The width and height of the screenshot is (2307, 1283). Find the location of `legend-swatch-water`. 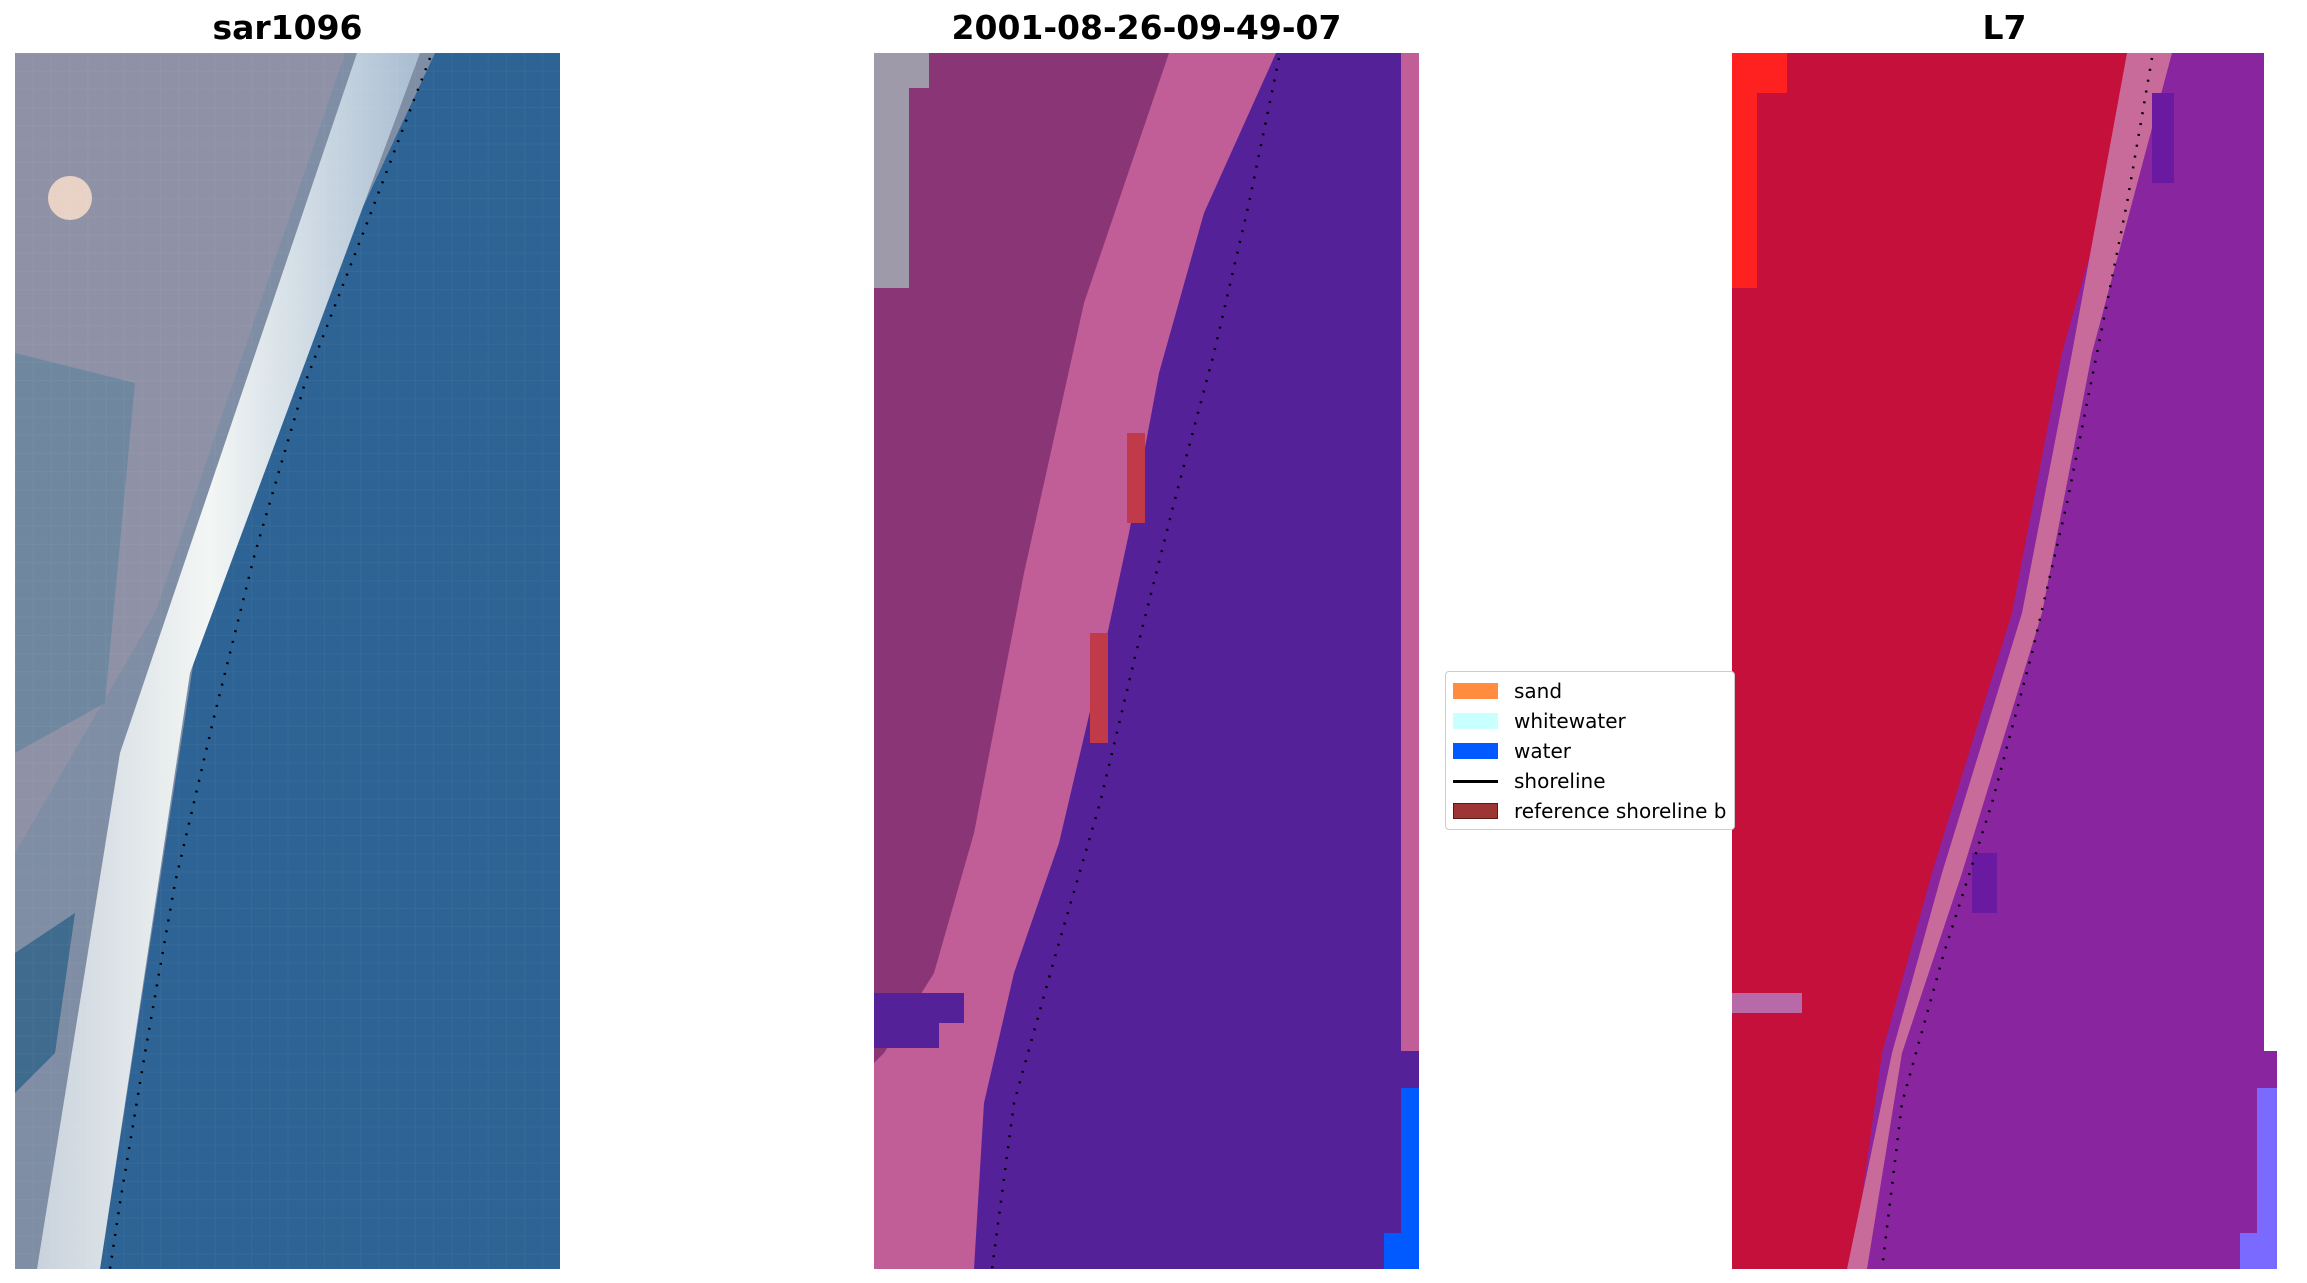

legend-swatch-water is located at coordinates (1475, 751).